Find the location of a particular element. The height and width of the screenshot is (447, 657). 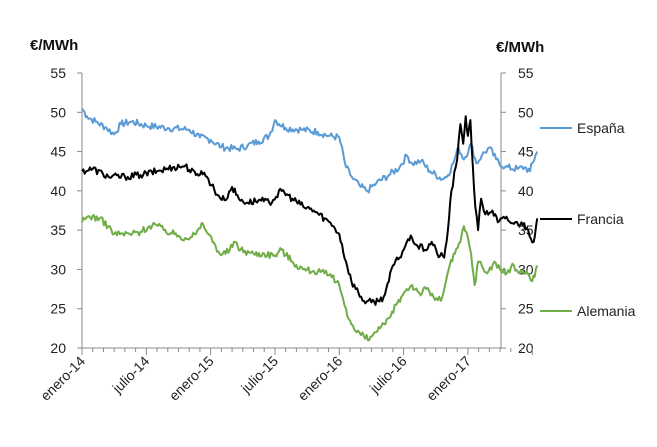

legend: España Francia Alemania is located at coordinates (588, 219).